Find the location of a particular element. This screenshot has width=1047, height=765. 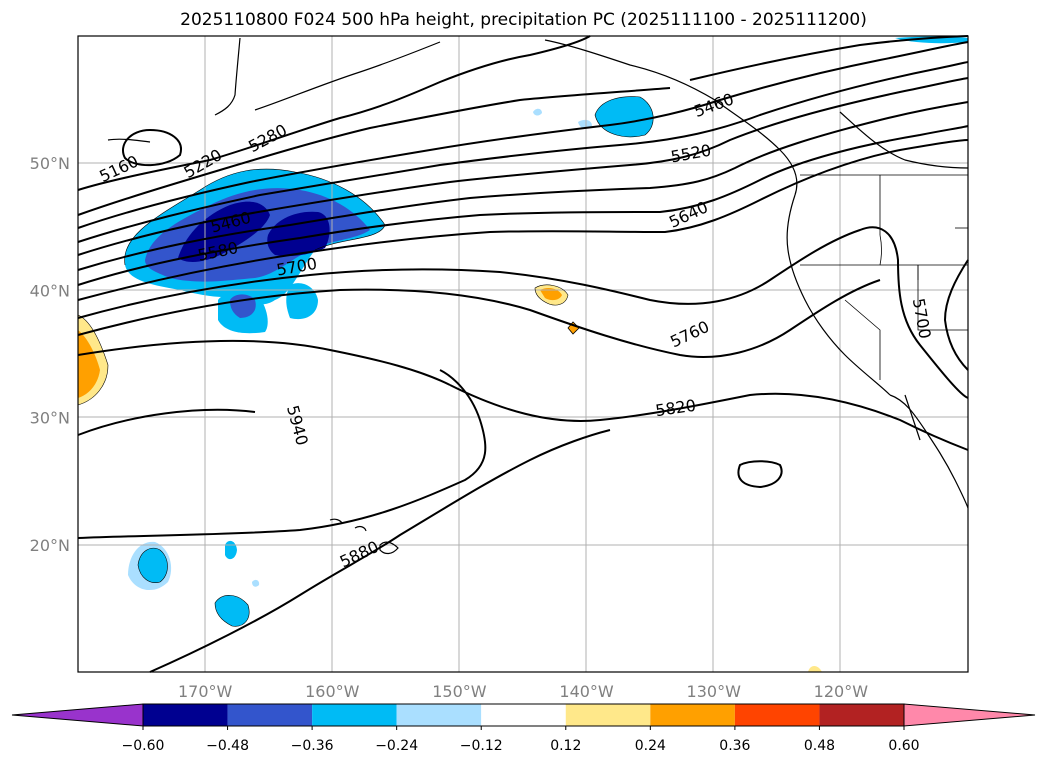

longitude-label: 170°W is located at coordinates (205, 691).